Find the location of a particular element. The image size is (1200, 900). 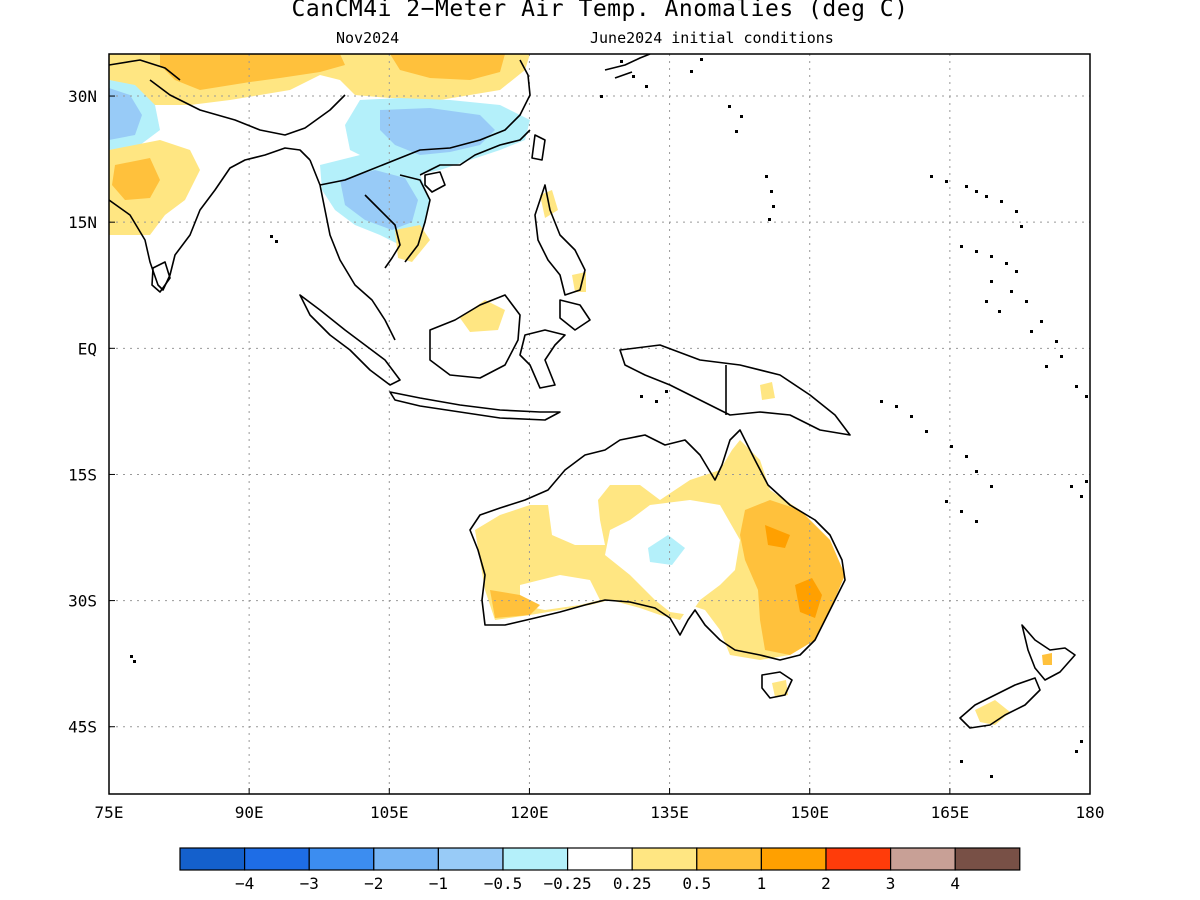

colorbar-label: 0.25 is located at coordinates (632, 883).